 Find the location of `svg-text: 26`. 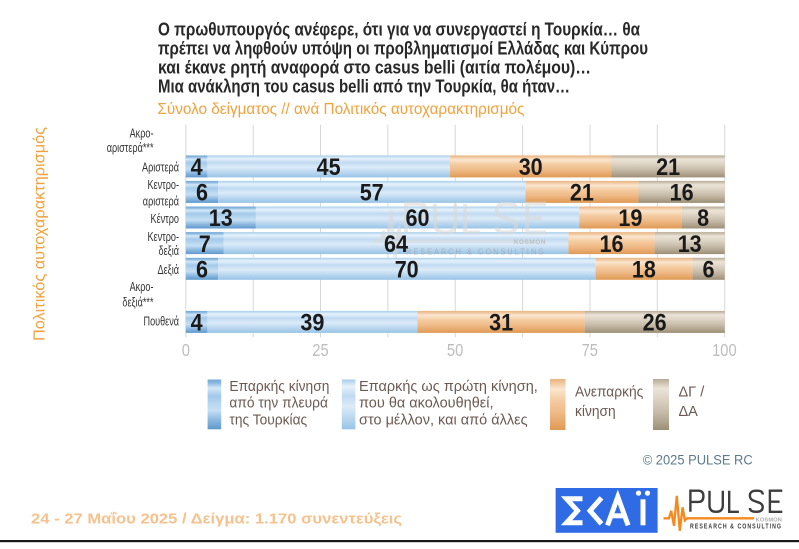

svg-text: 26 is located at coordinates (655, 323).